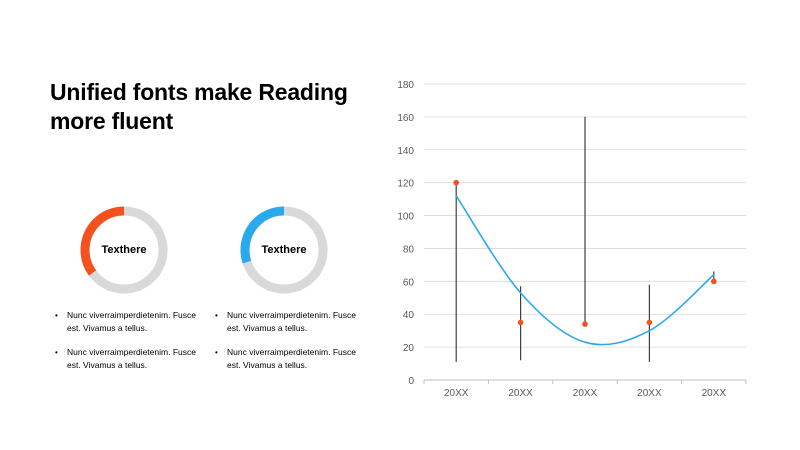  Describe the element at coordinates (585, 270) in the screenshot. I see `trendline` at that location.